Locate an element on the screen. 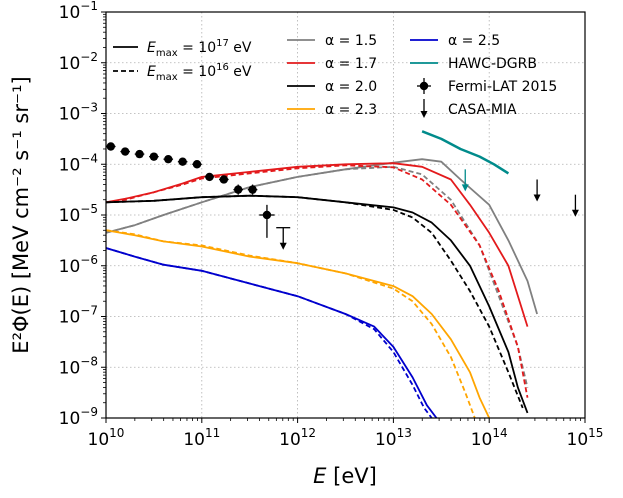 The width and height of the screenshot is (623, 498). series-line is located at coordinates (465, 152).